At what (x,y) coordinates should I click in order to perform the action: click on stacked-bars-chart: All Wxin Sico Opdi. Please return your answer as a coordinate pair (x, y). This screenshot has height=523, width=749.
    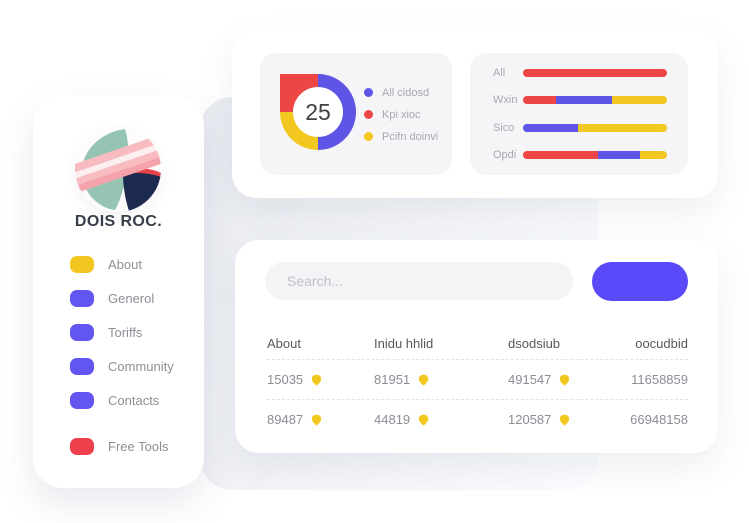
    Looking at the image, I should click on (580, 114).